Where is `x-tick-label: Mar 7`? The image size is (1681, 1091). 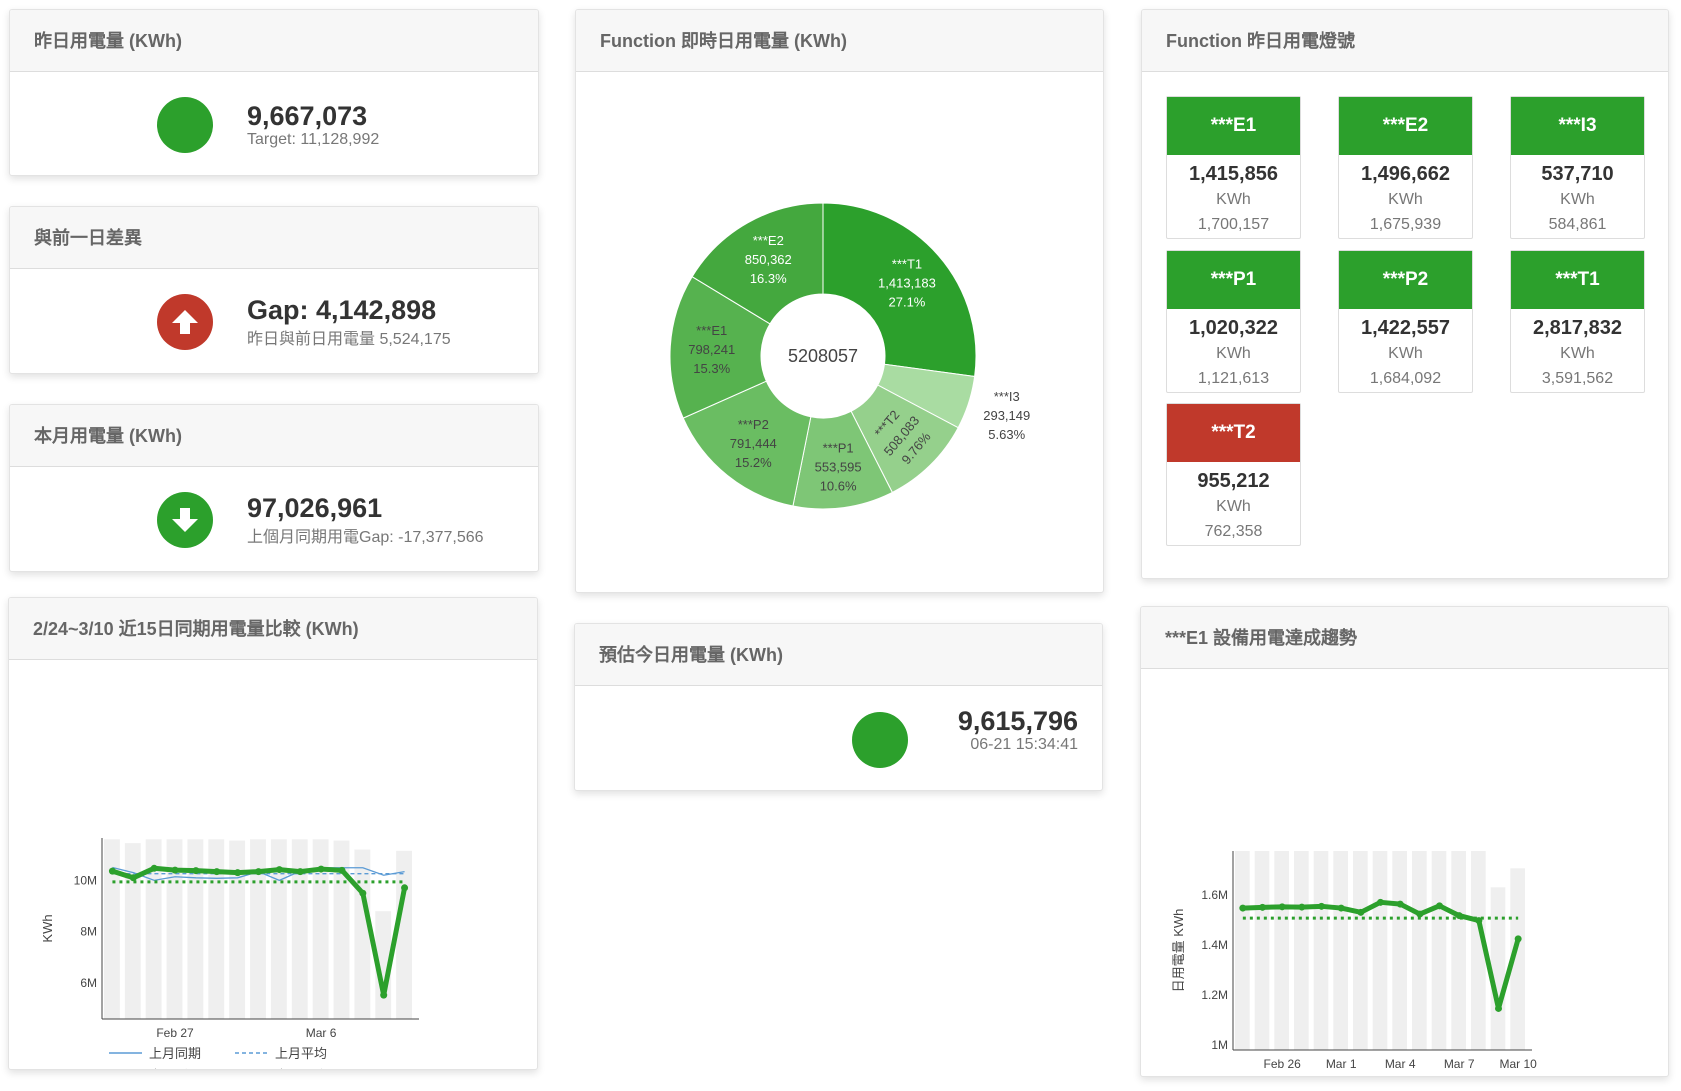 x-tick-label: Mar 7 is located at coordinates (1459, 1064).